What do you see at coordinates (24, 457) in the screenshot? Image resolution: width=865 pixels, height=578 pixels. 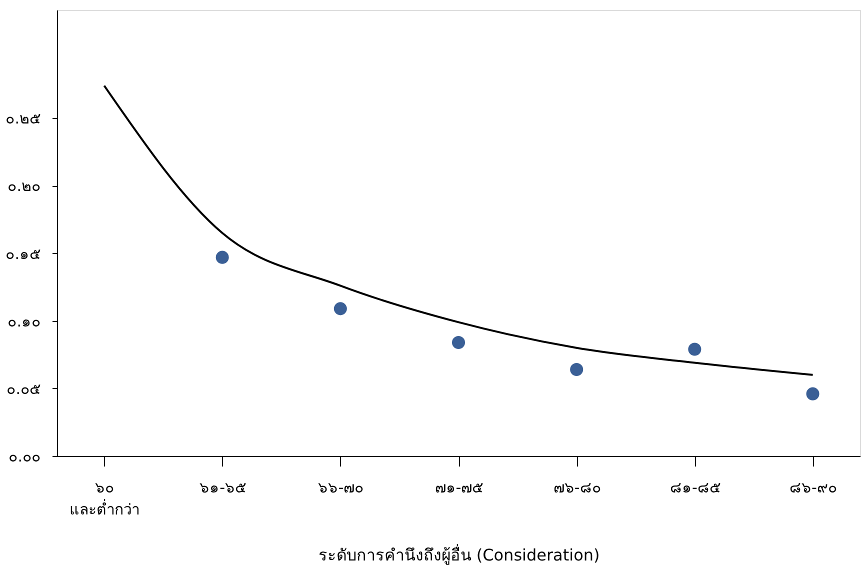 I see `y-tick-label: ๐.๐๐` at bounding box center [24, 457].